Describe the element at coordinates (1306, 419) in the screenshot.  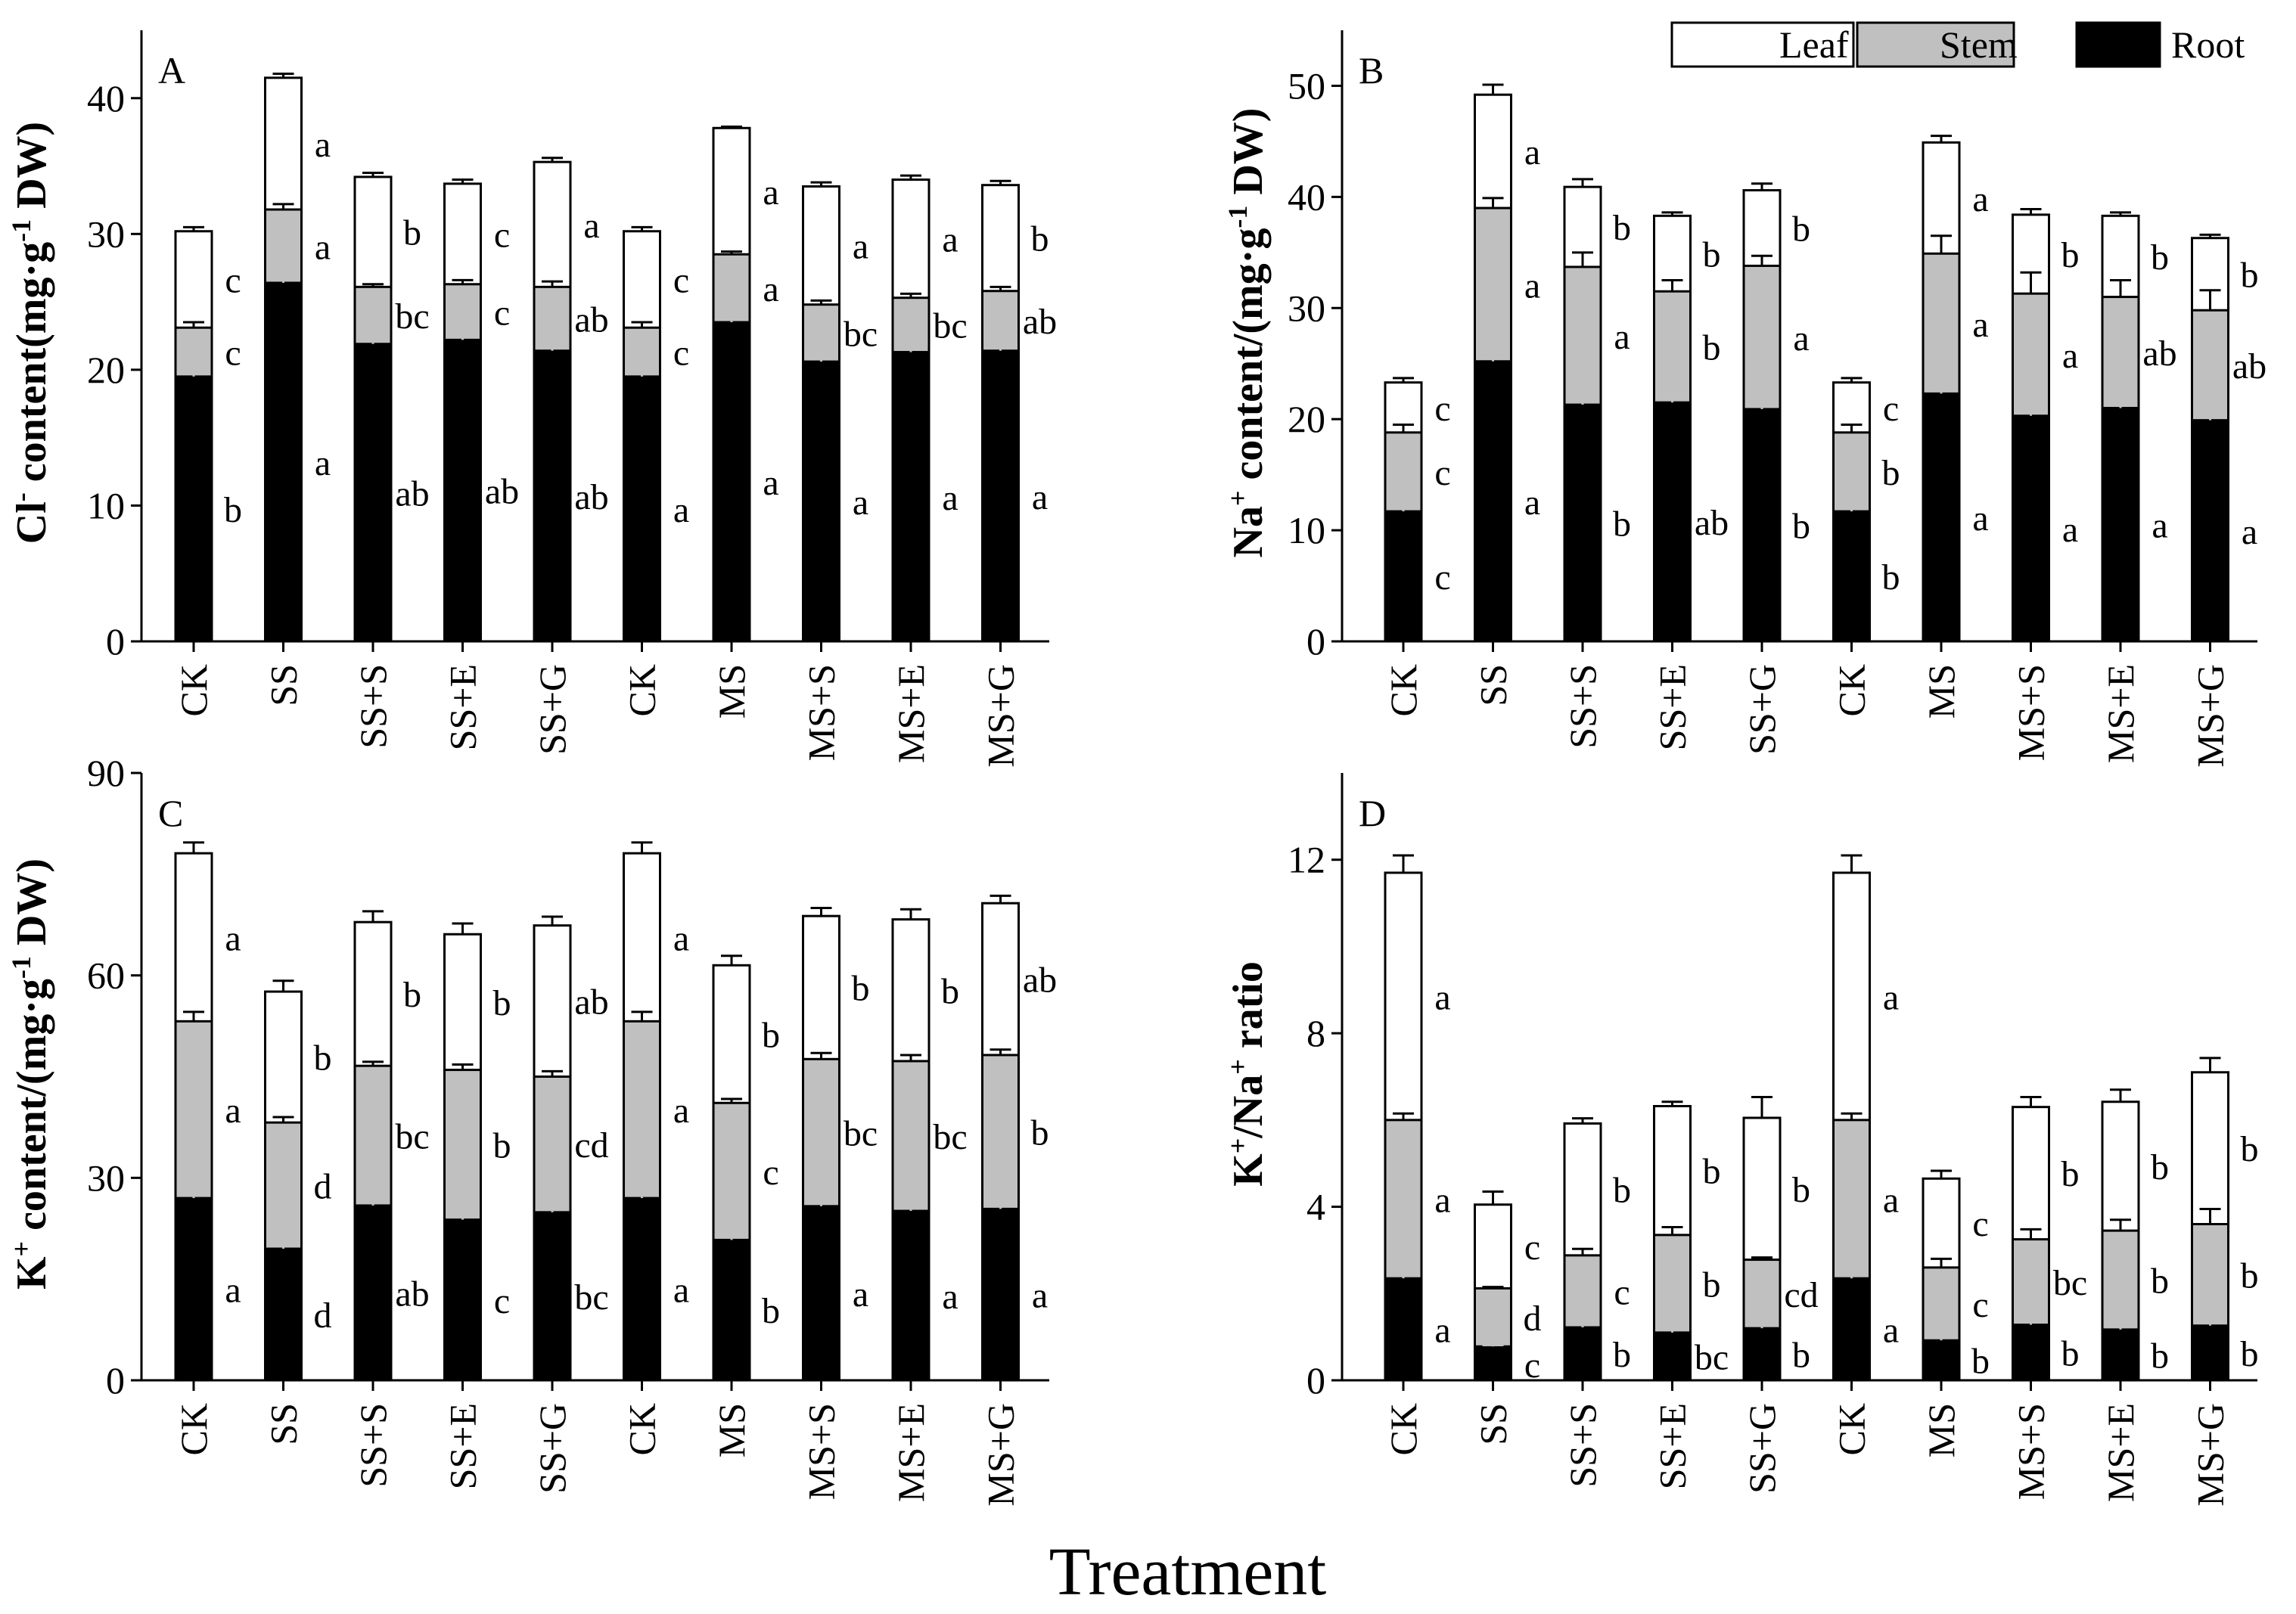
I see `y-tick-label-b: 20` at that location.